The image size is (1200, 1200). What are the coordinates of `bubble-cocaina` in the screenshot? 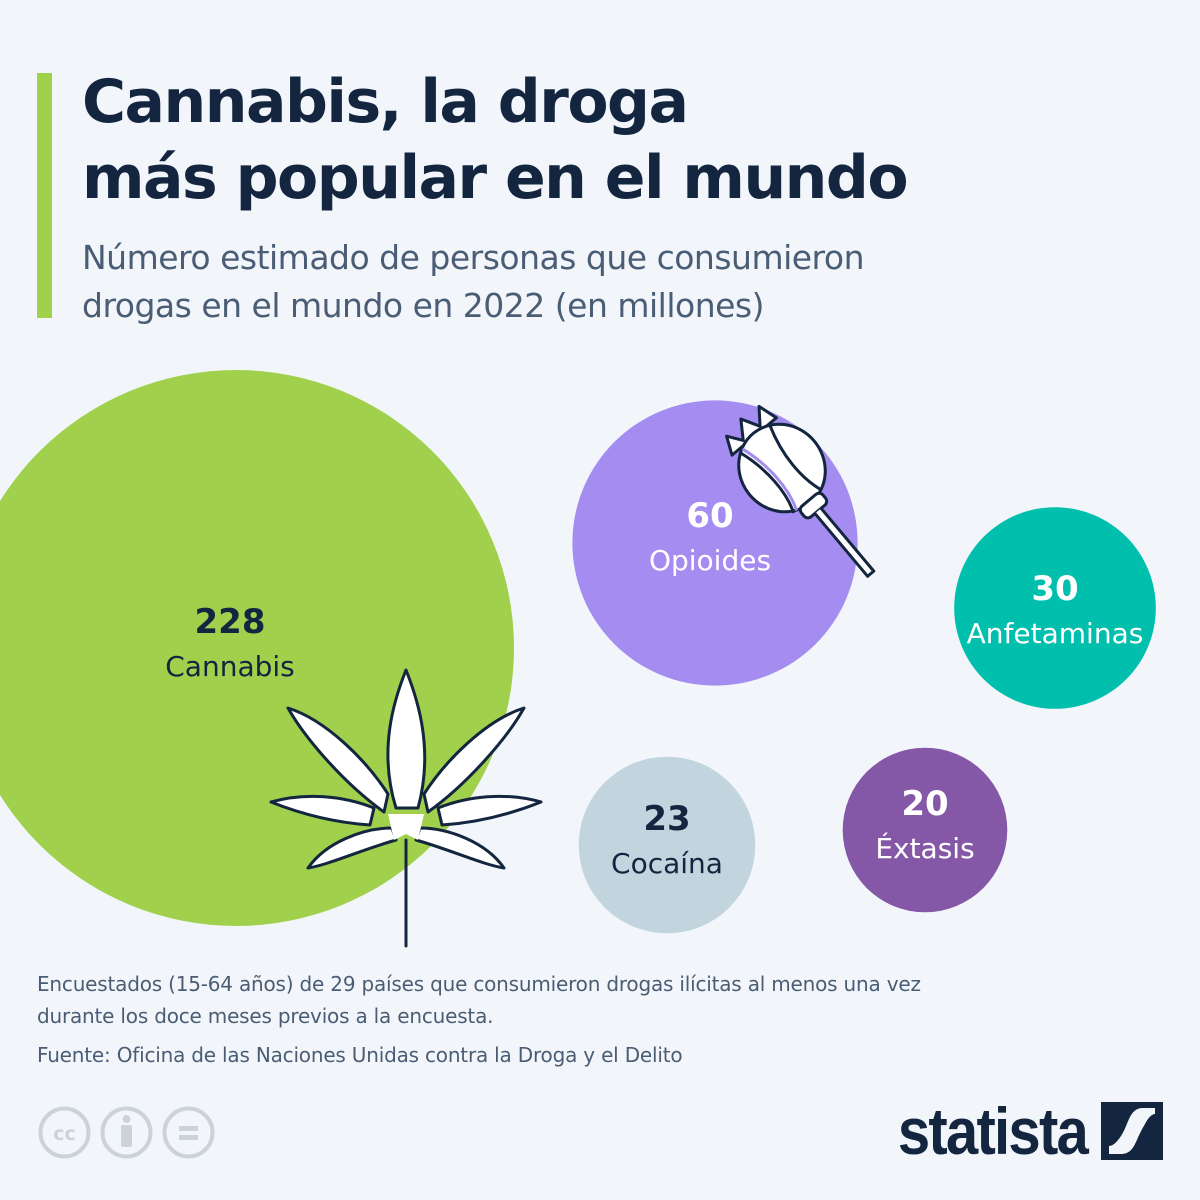 It's located at (667, 845).